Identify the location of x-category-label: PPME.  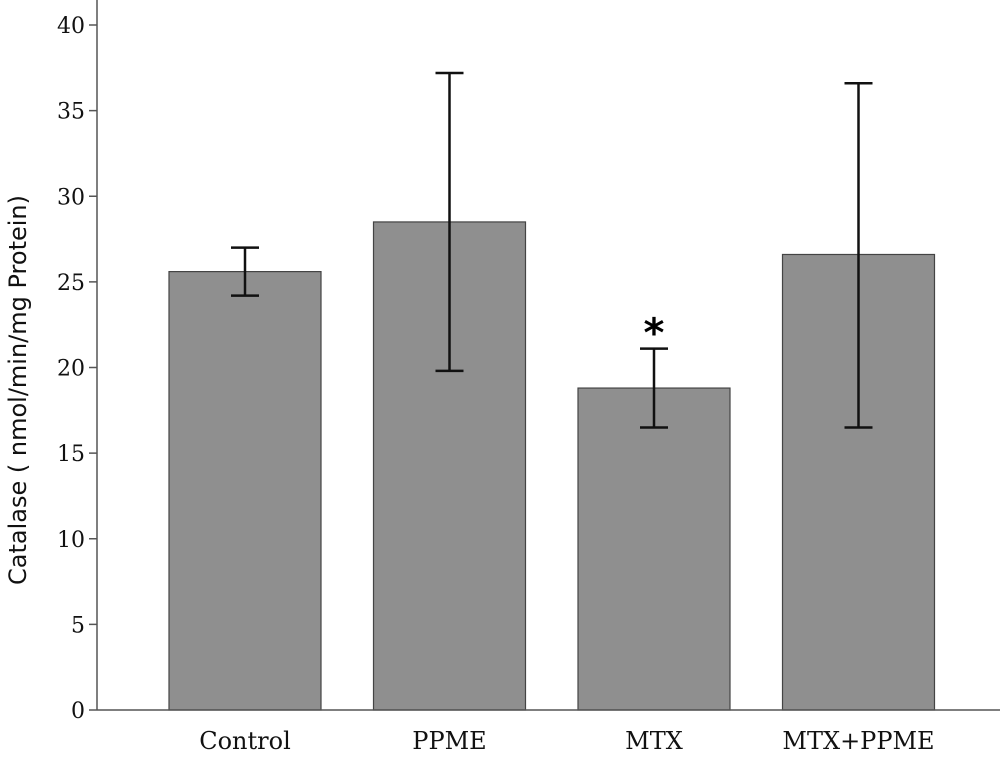
(449, 741).